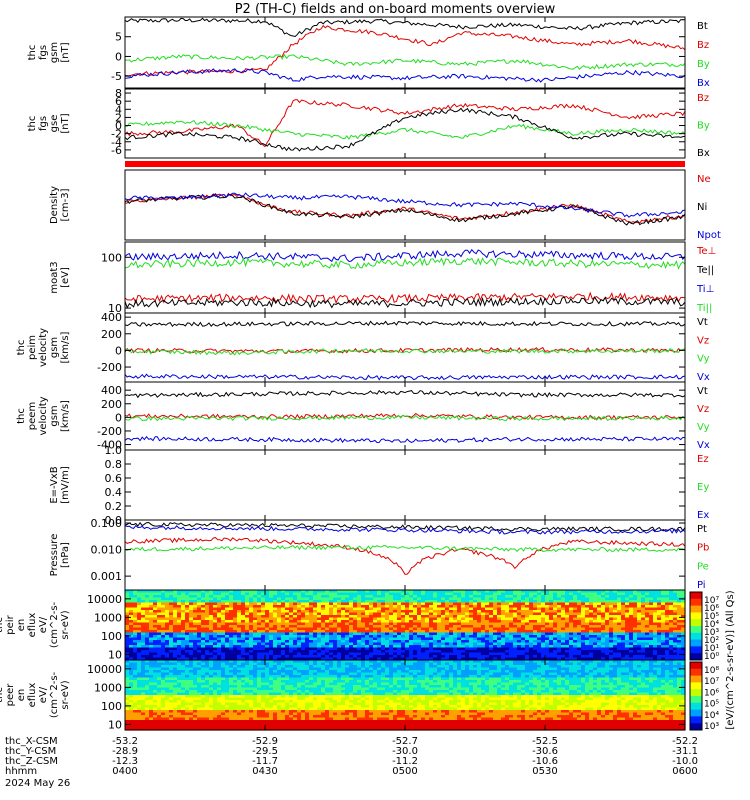 This screenshot has width=750, height=800. Describe the element at coordinates (116, 134) in the screenshot. I see `y-tick-label: -2` at that location.